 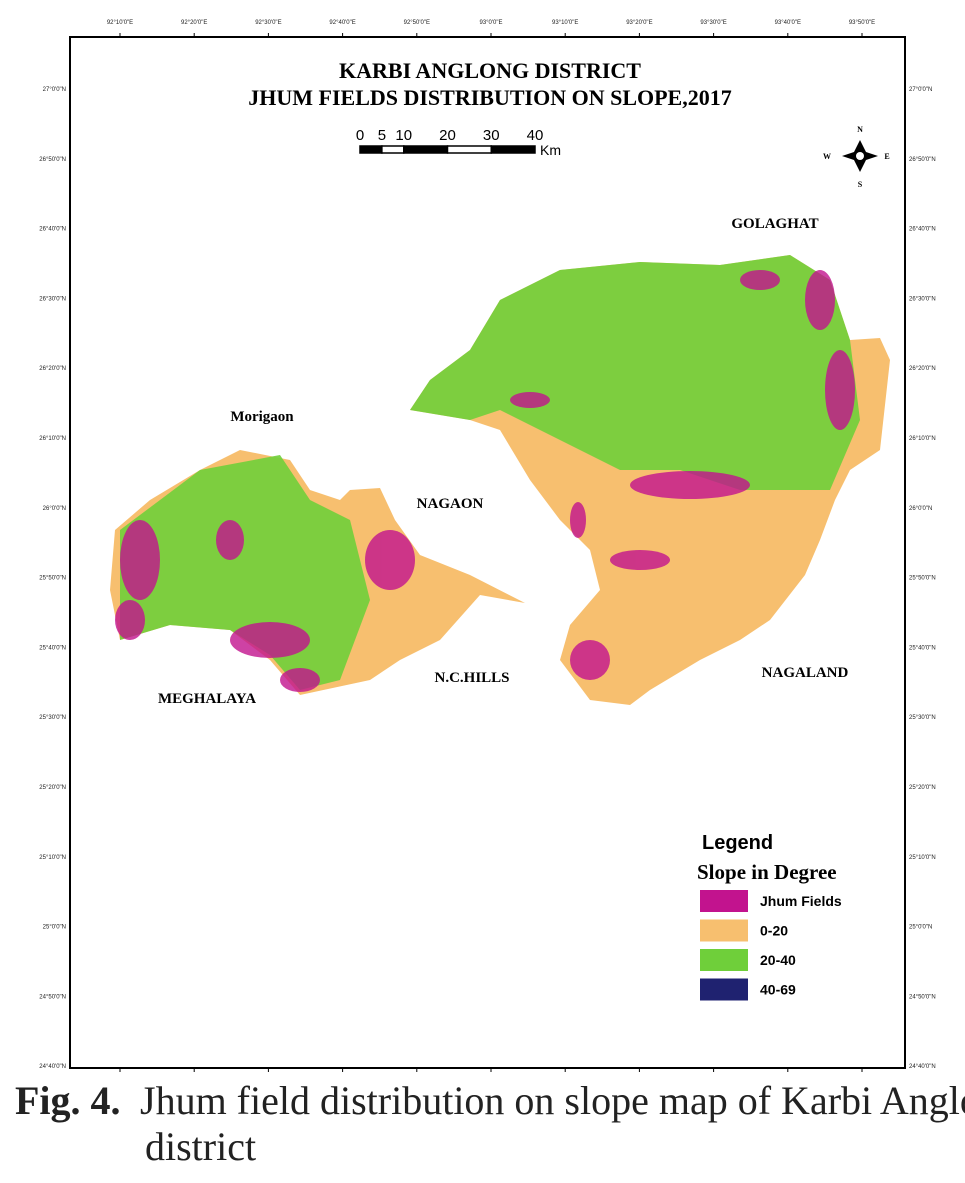 What do you see at coordinates (565, 23) in the screenshot?
I see `longitude-label: 93°10'0"E` at bounding box center [565, 23].